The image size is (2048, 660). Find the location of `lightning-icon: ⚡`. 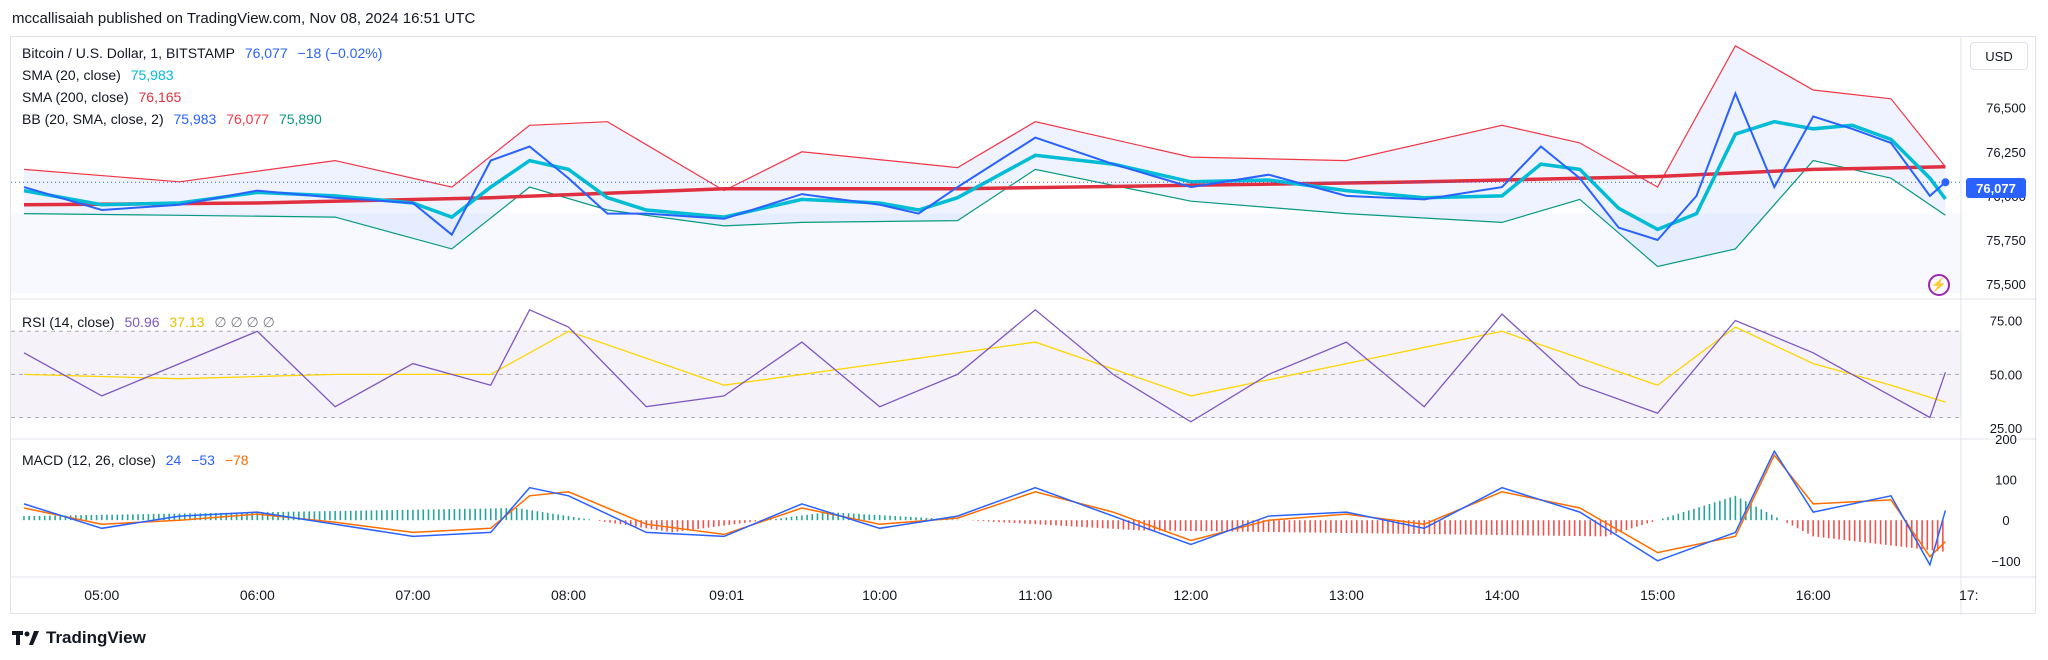

lightning-icon: ⚡ is located at coordinates (1939, 285).